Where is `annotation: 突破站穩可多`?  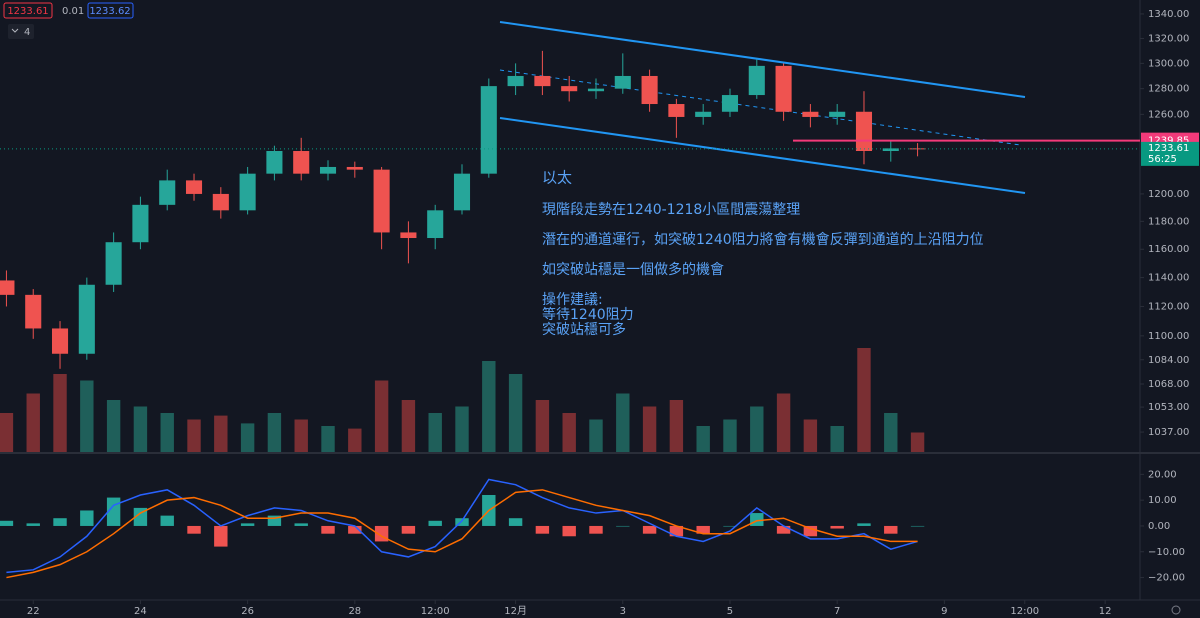
annotation: 突破站穩可多 is located at coordinates (584, 329).